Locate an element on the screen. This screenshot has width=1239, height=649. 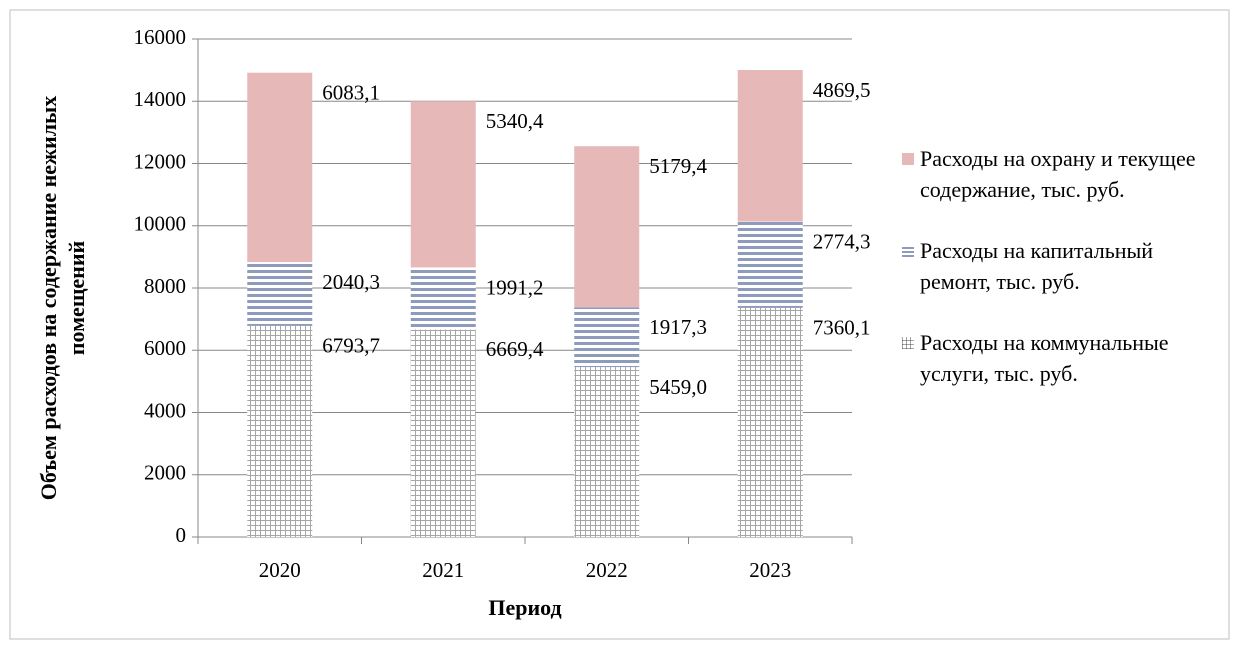
y-tick-label: 16000 is located at coordinates (160, 37).